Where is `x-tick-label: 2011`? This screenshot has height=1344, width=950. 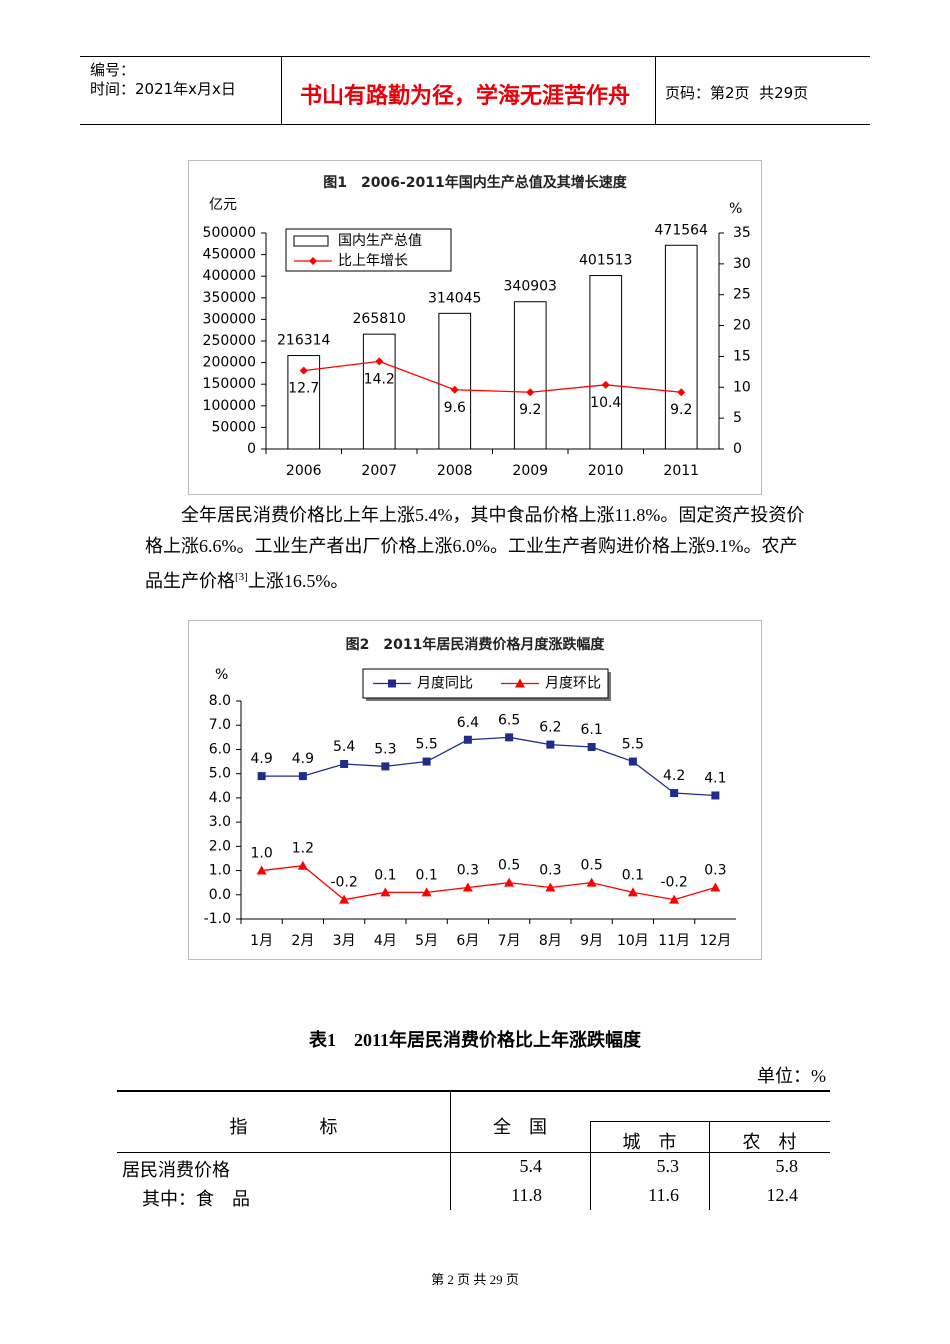 x-tick-label: 2011 is located at coordinates (681, 471).